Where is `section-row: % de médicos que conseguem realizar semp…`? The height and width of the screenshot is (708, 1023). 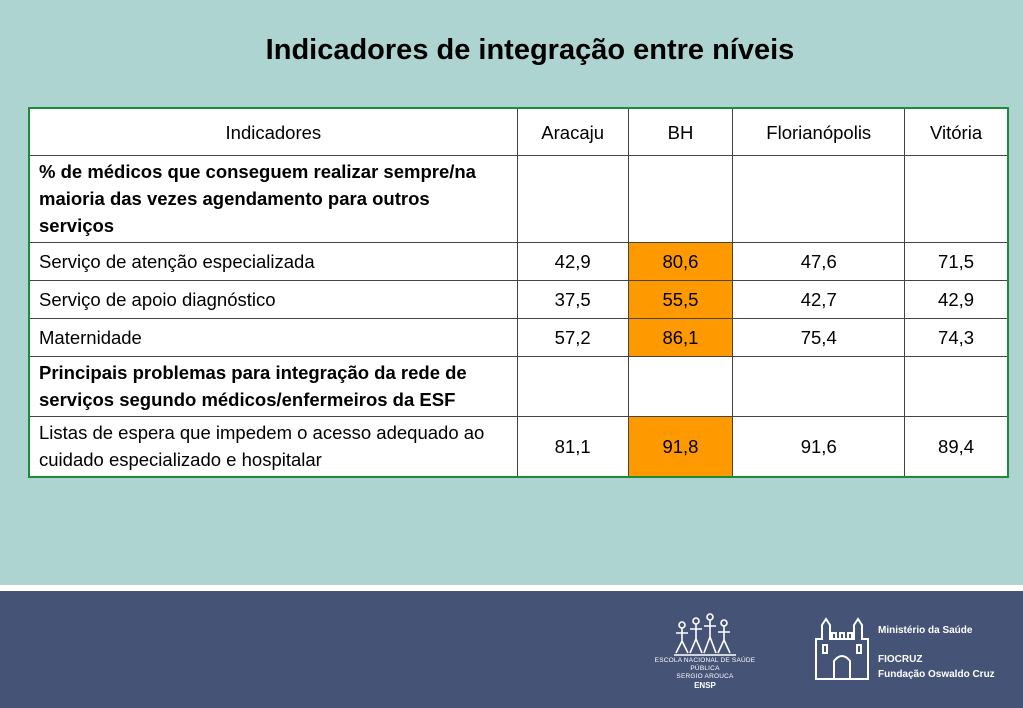 section-row: % de médicos que conseguem realizar semp… is located at coordinates (518, 199).